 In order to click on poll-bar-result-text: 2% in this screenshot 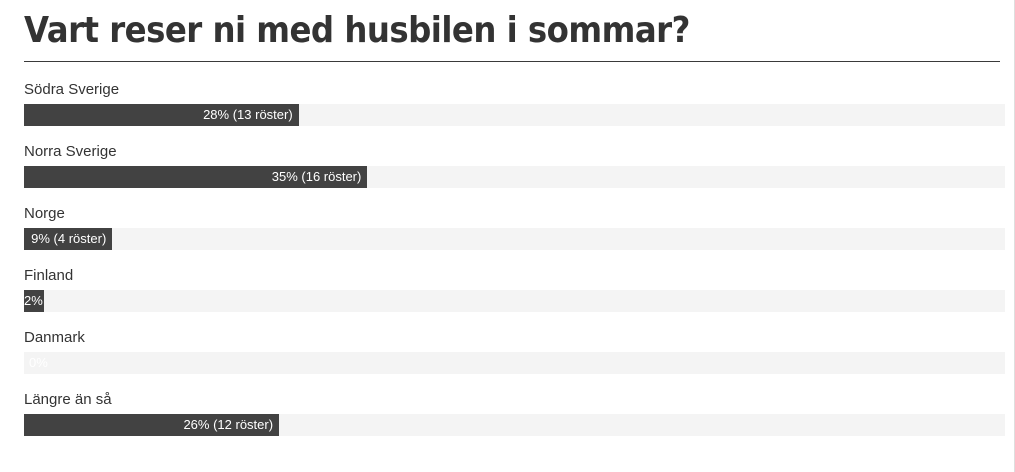, I will do `click(33, 300)`.